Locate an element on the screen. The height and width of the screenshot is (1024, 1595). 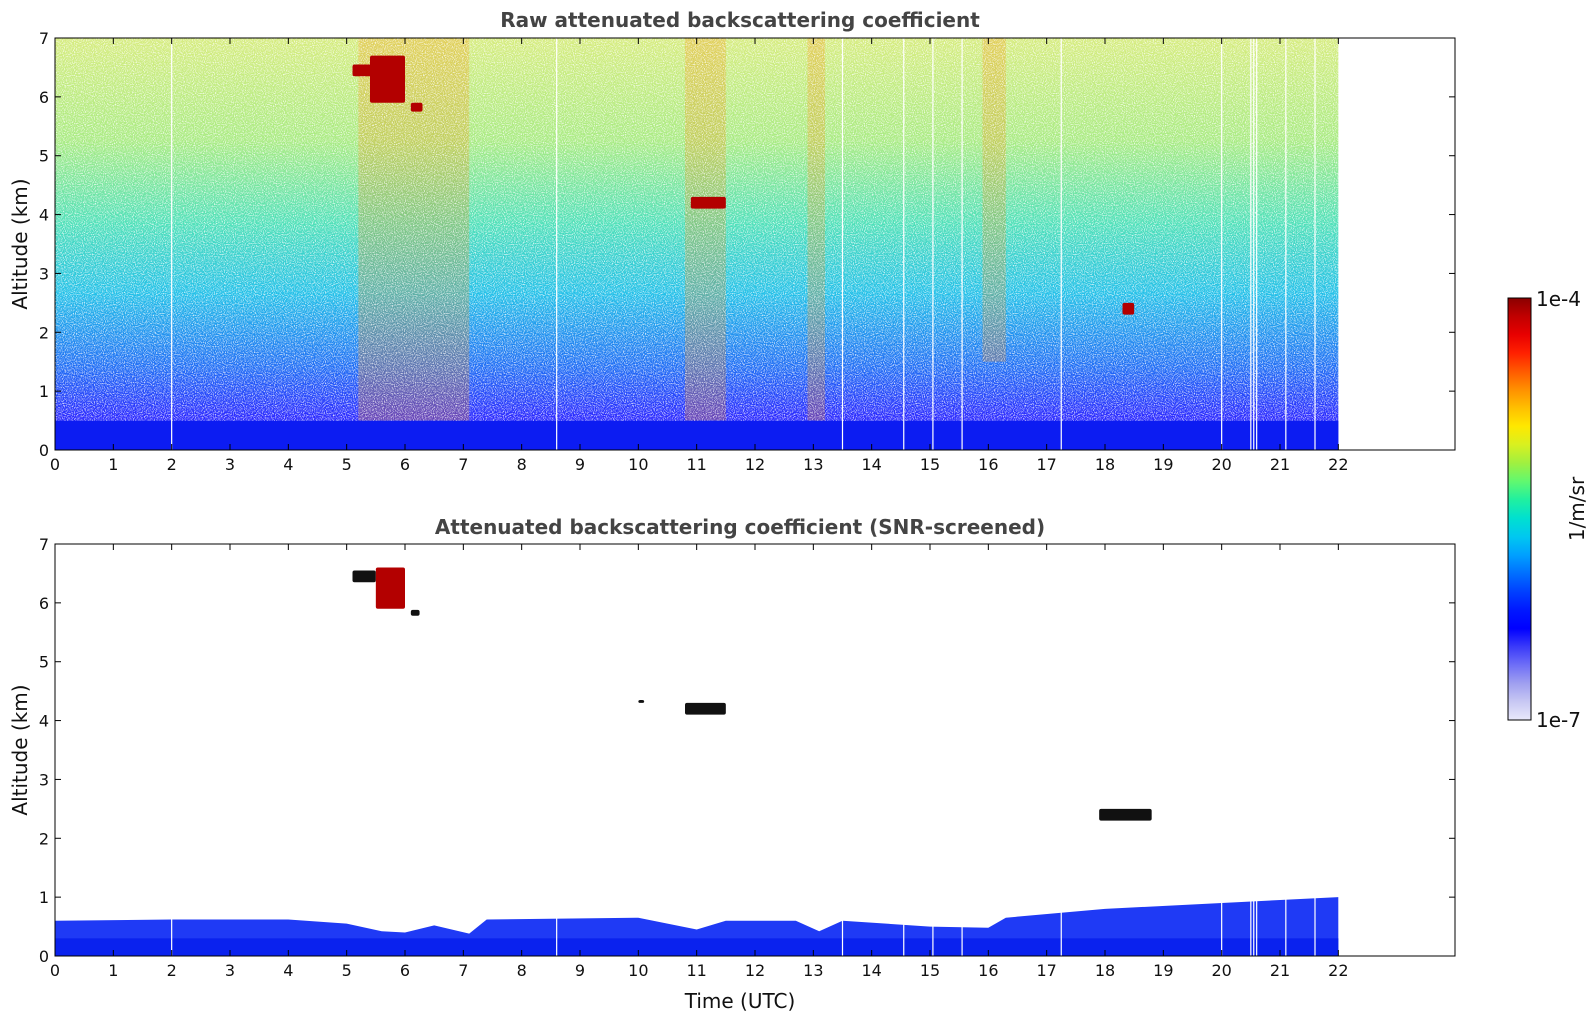
colorbar: 1e-4 1e-7 1/m/sr is located at coordinates (1548, 509).